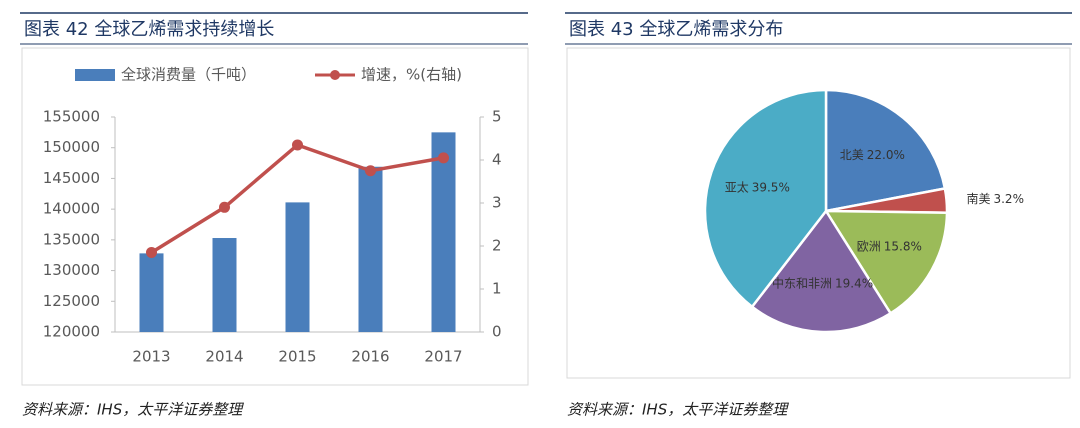  What do you see at coordinates (71, 209) in the screenshot?
I see `y-tick-label: 140000` at bounding box center [71, 209].